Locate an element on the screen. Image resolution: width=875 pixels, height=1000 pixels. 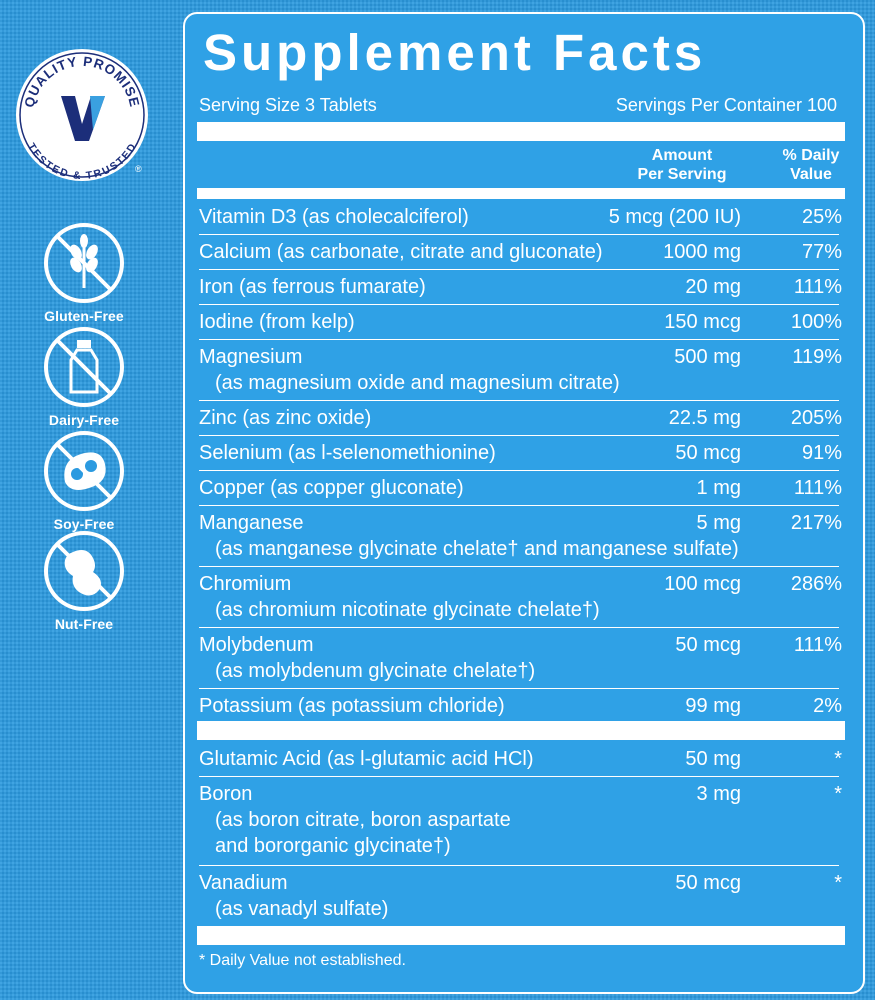
dv-header-line2: Value is located at coordinates (811, 174).